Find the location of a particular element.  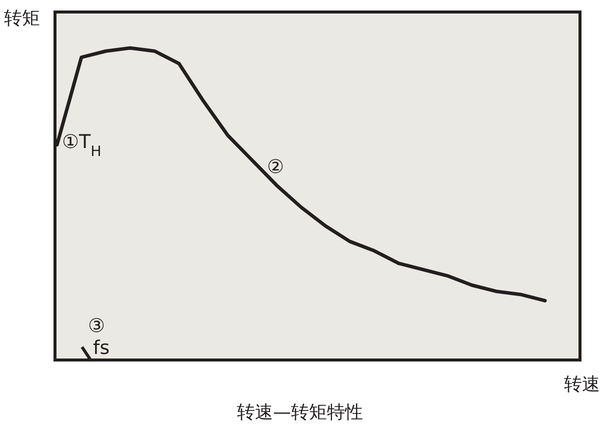

annotation: ② is located at coordinates (275, 167).